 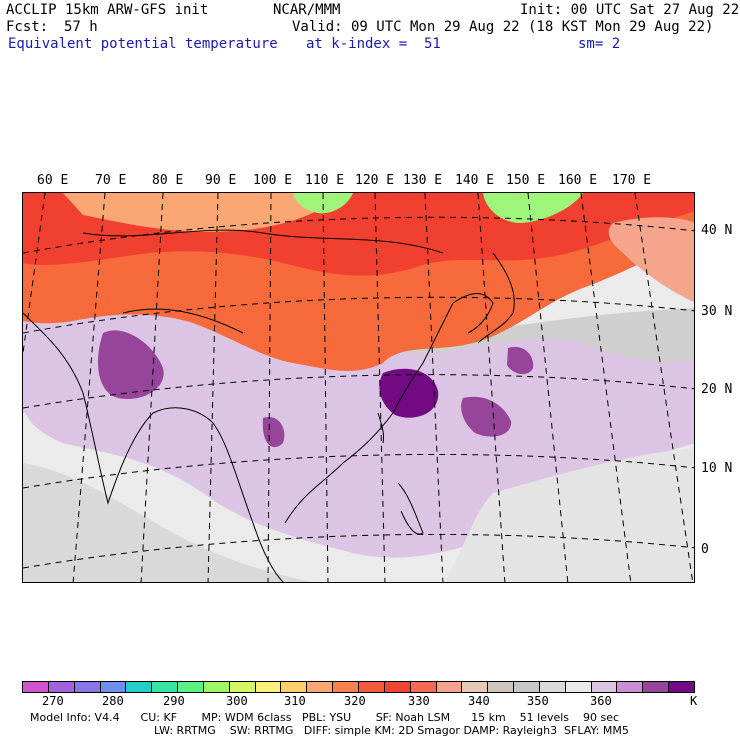 I want to click on smoothing-label: sm= 2, so click(x=599, y=44).